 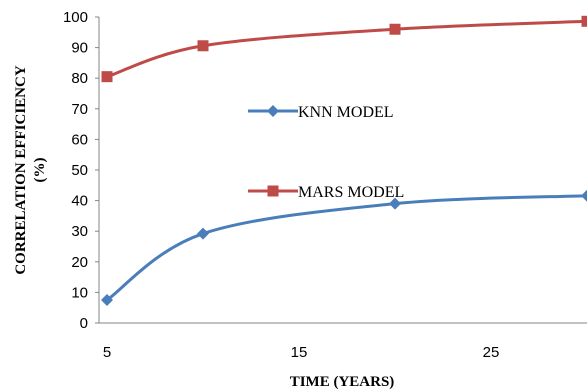 What do you see at coordinates (79, 231) in the screenshot?
I see `y-tick-label: 30` at bounding box center [79, 231].